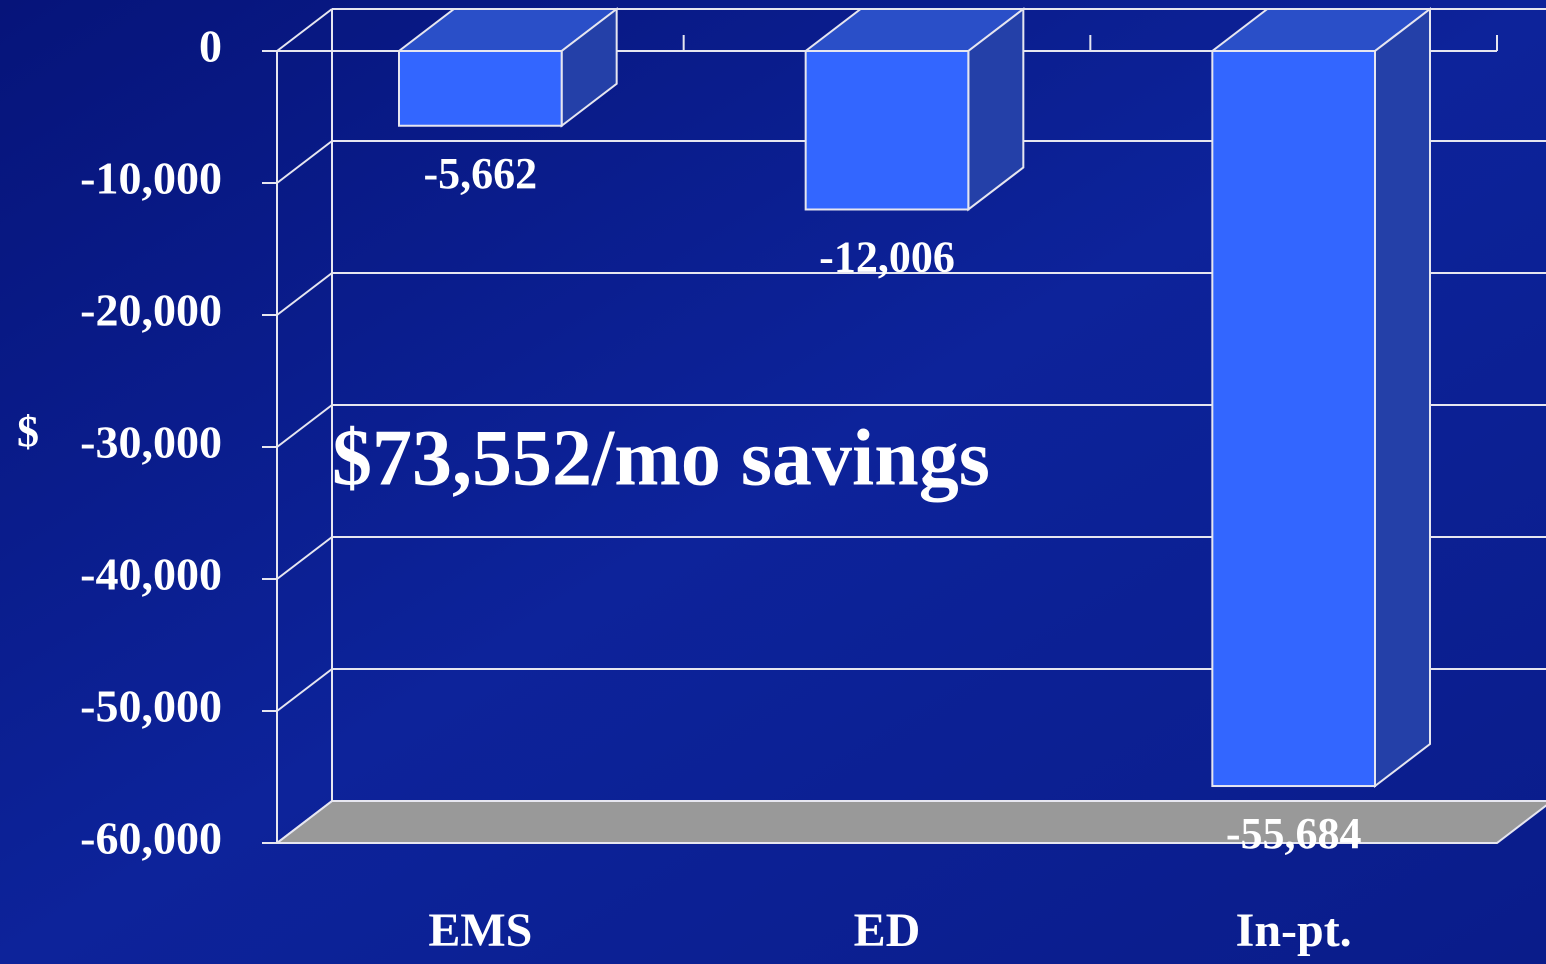 Image resolution: width=1546 pixels, height=964 pixels. What do you see at coordinates (151, 178) in the screenshot?
I see `y-tick-label: -10,000` at bounding box center [151, 178].